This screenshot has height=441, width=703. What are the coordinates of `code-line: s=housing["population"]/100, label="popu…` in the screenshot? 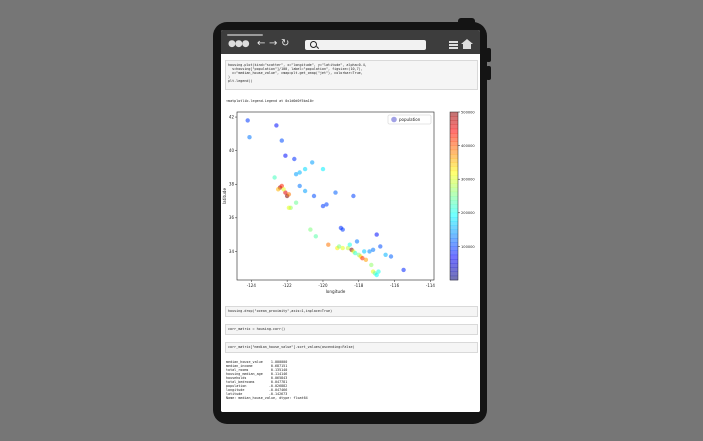 It's located at (295, 69).